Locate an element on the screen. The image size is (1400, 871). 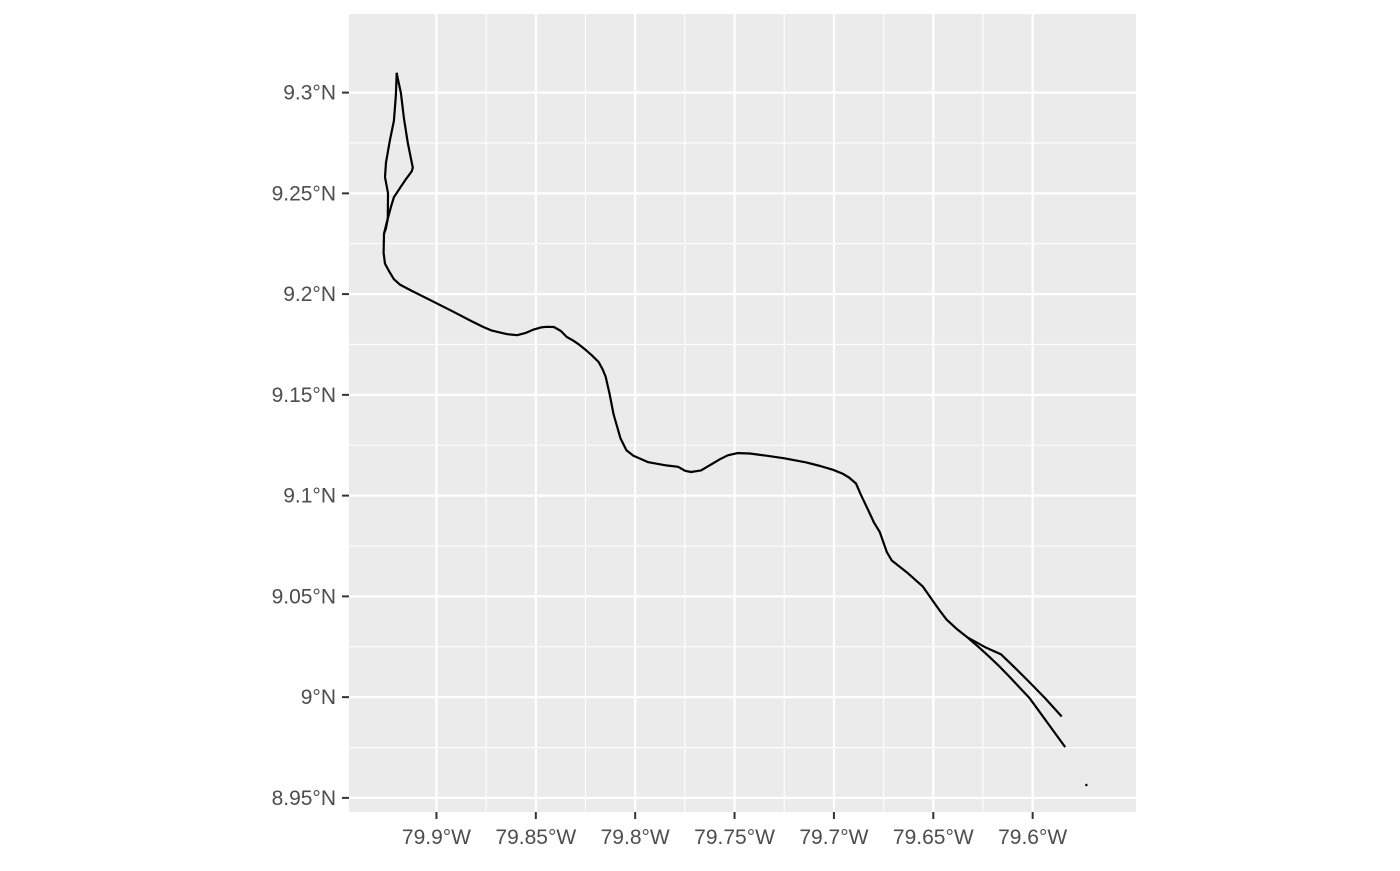
x-tick-label: 79.7°W is located at coordinates (833, 837).